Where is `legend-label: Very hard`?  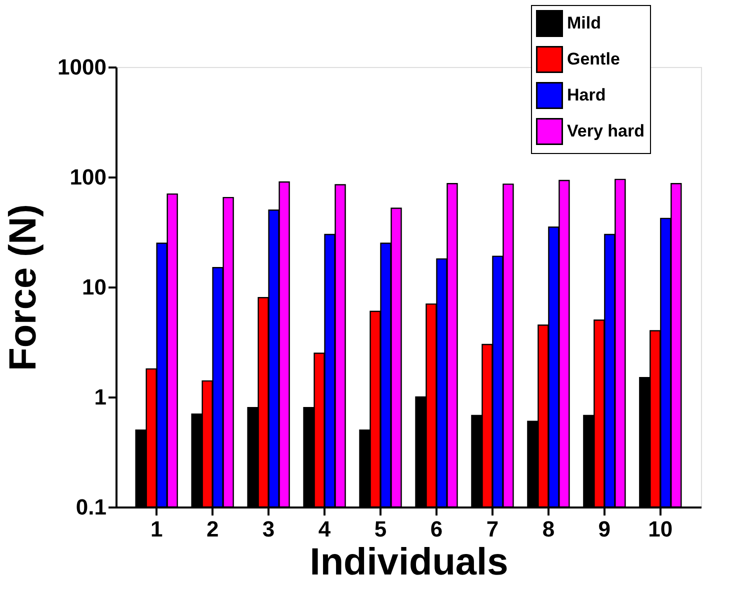 legend-label: Very hard is located at coordinates (605, 131).